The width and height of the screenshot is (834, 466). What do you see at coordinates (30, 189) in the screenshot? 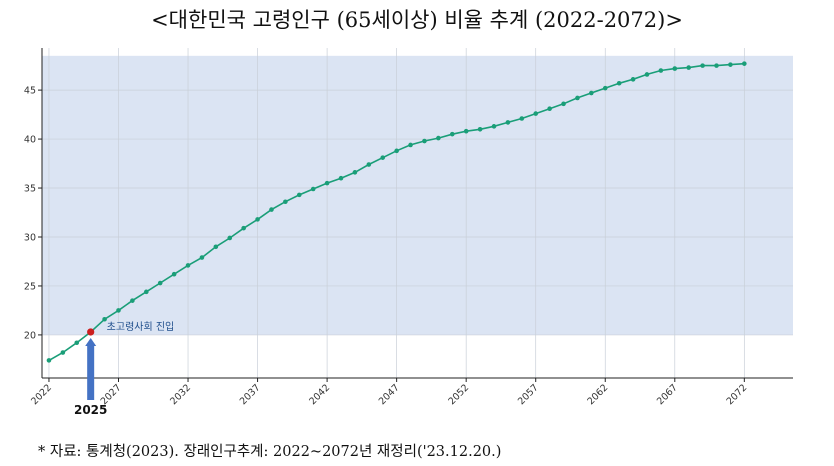
I see `y-tick-label: 35` at bounding box center [30, 189].